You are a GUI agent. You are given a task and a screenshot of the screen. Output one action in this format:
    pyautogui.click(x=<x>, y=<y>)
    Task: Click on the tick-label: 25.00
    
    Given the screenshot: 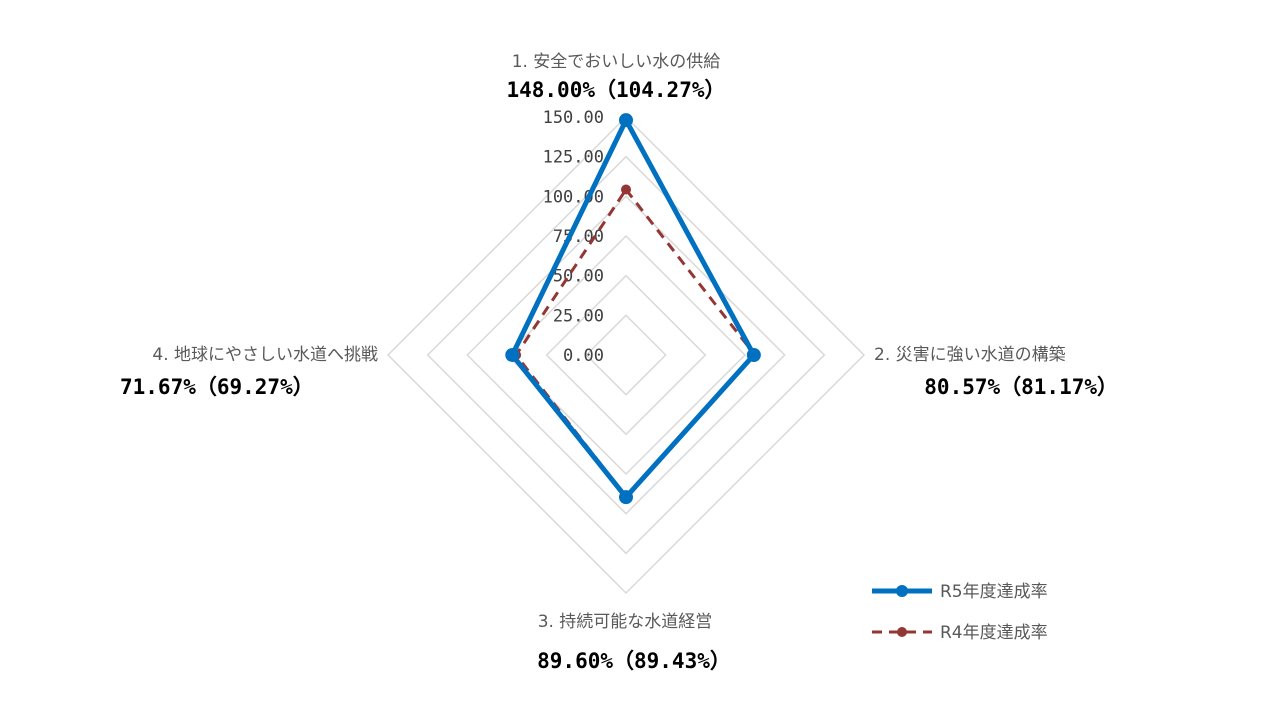 What is the action you would take?
    pyautogui.click(x=578, y=316)
    